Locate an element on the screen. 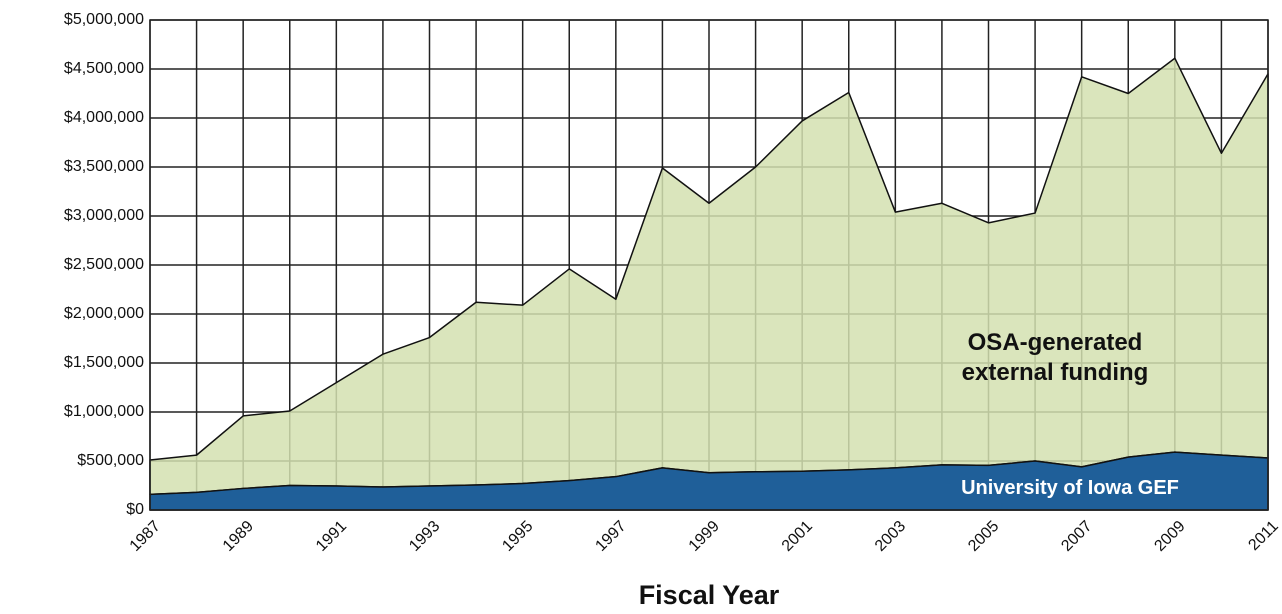 Image resolution: width=1282 pixels, height=614 pixels. y-tick-label: $4,000,000 is located at coordinates (104, 117).